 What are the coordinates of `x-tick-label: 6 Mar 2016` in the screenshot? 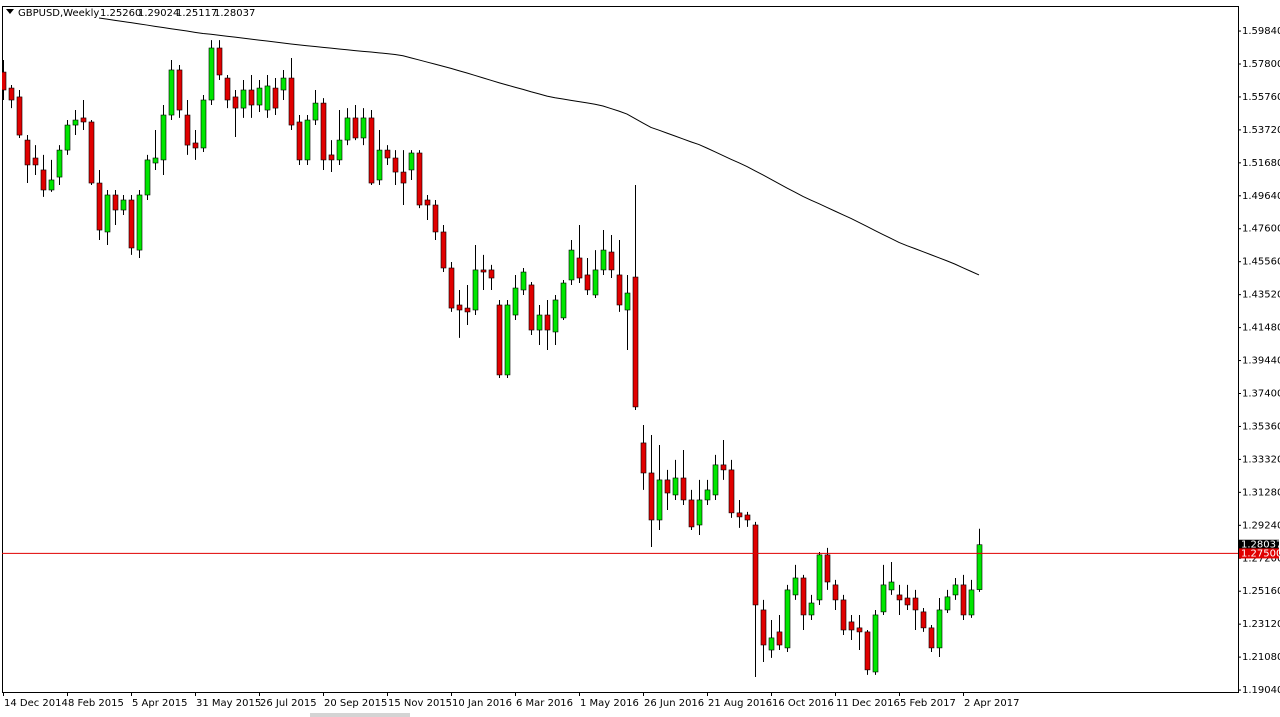 It's located at (544, 703).